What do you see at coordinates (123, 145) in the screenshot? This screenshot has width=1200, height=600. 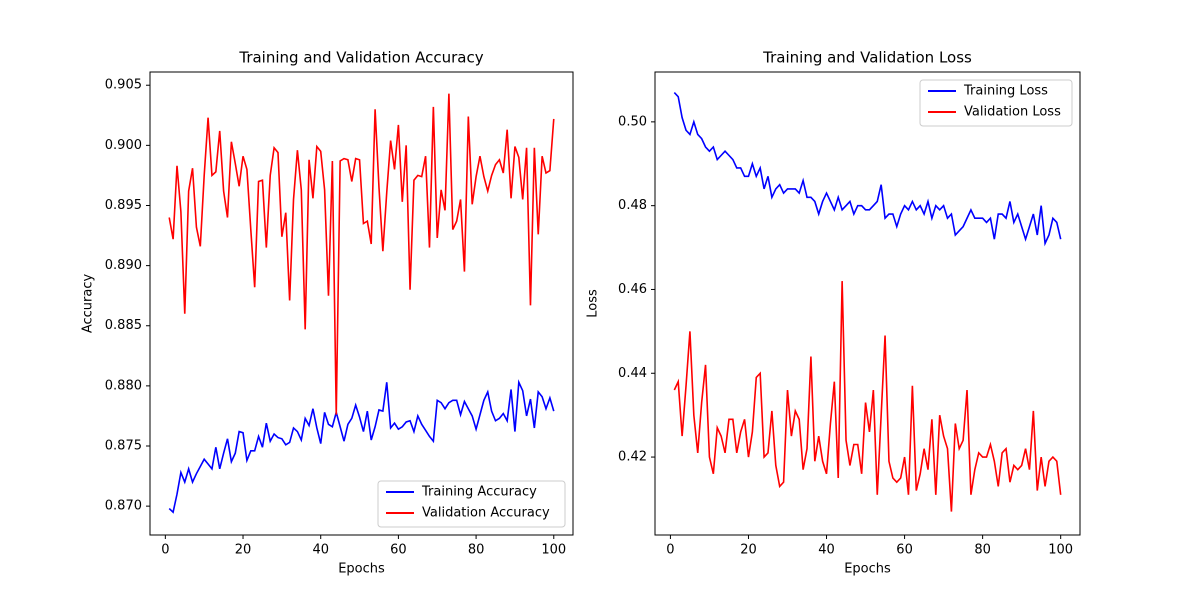 I see `y-tick-label: 0.900` at bounding box center [123, 145].